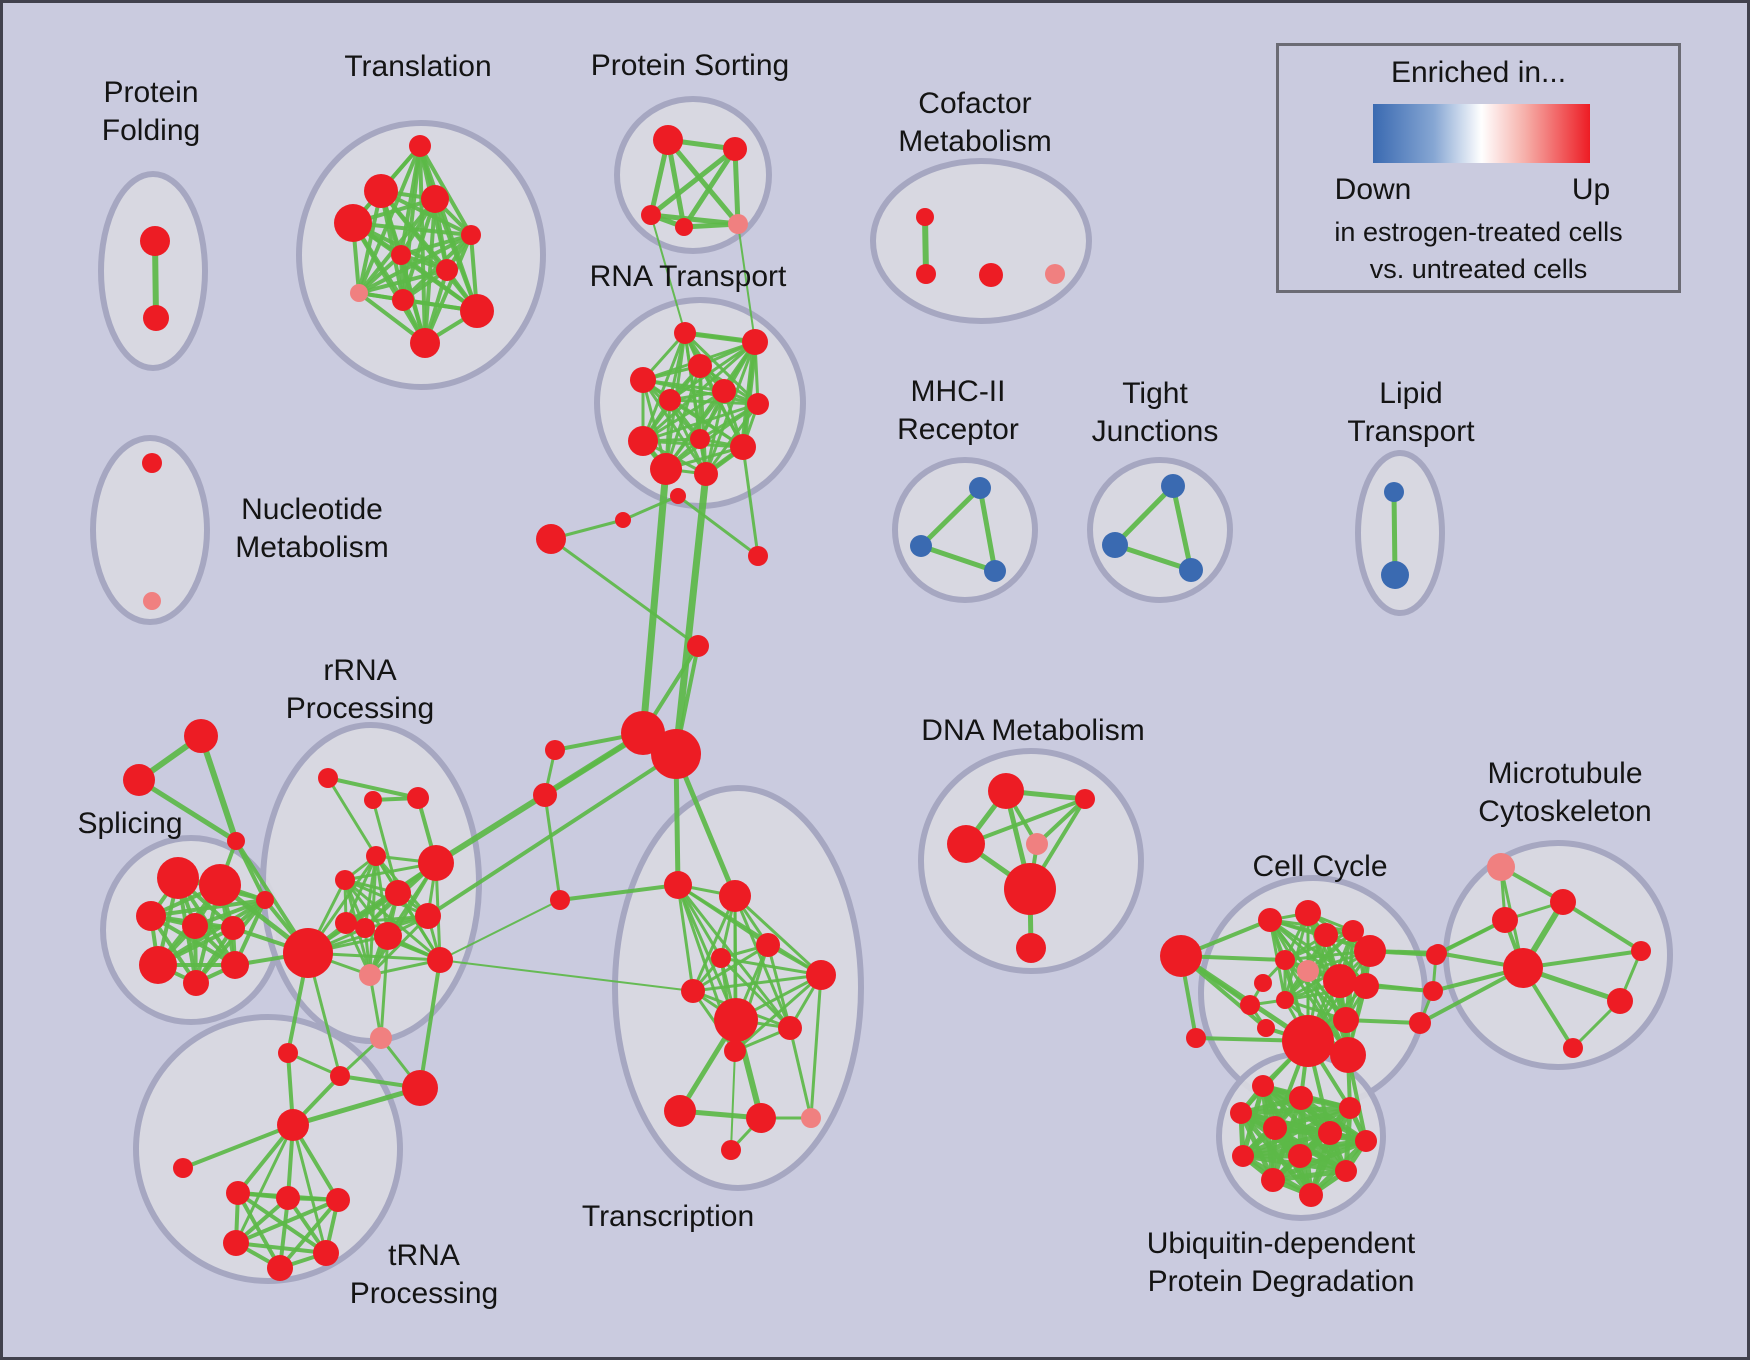  Describe the element at coordinates (1411, 412) in the screenshot. I see `cluster-label-lipid_transport: Lipid Transport` at that location.